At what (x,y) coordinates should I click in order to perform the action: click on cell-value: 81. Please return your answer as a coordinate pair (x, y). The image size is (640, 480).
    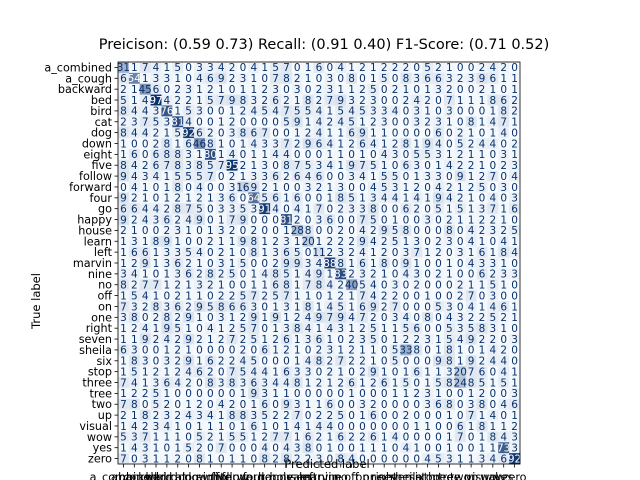
    Looking at the image, I should click on (177, 123).